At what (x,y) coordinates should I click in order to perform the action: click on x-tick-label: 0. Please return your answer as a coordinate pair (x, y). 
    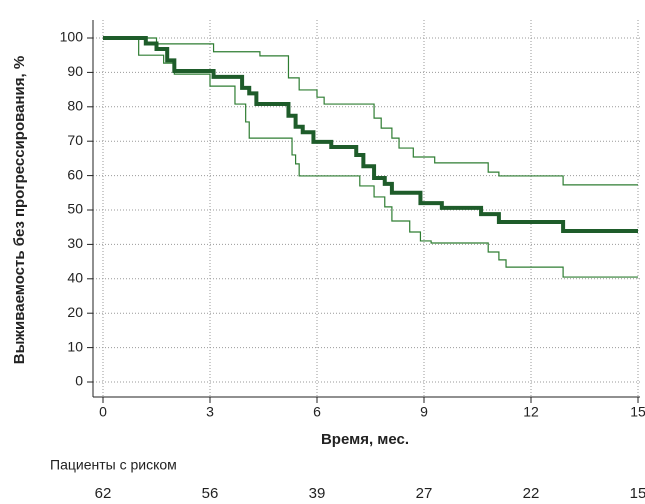
    Looking at the image, I should click on (103, 412).